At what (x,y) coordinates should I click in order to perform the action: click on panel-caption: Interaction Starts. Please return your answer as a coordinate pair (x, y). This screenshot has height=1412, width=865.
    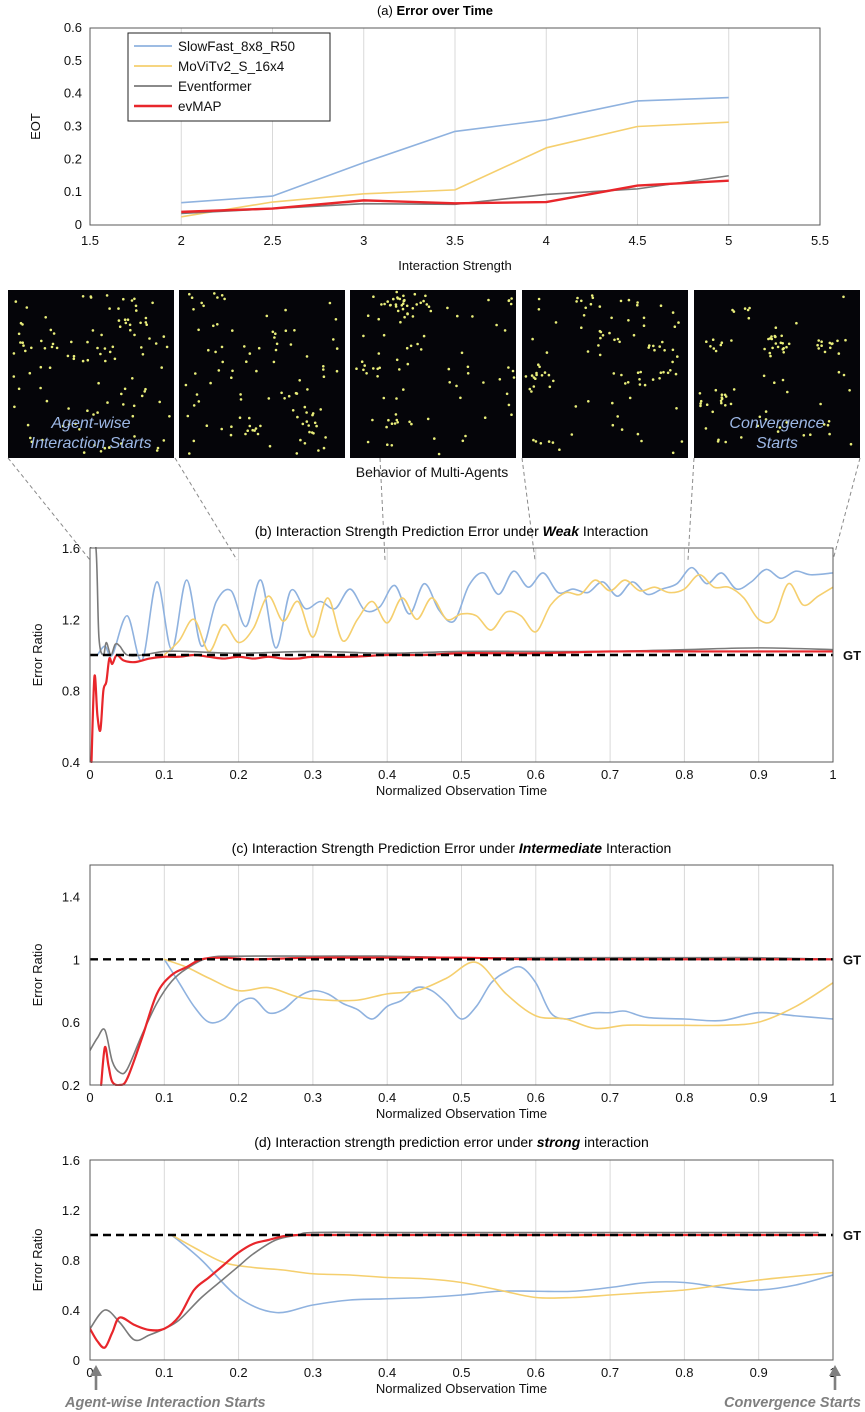
    Looking at the image, I should click on (91, 443).